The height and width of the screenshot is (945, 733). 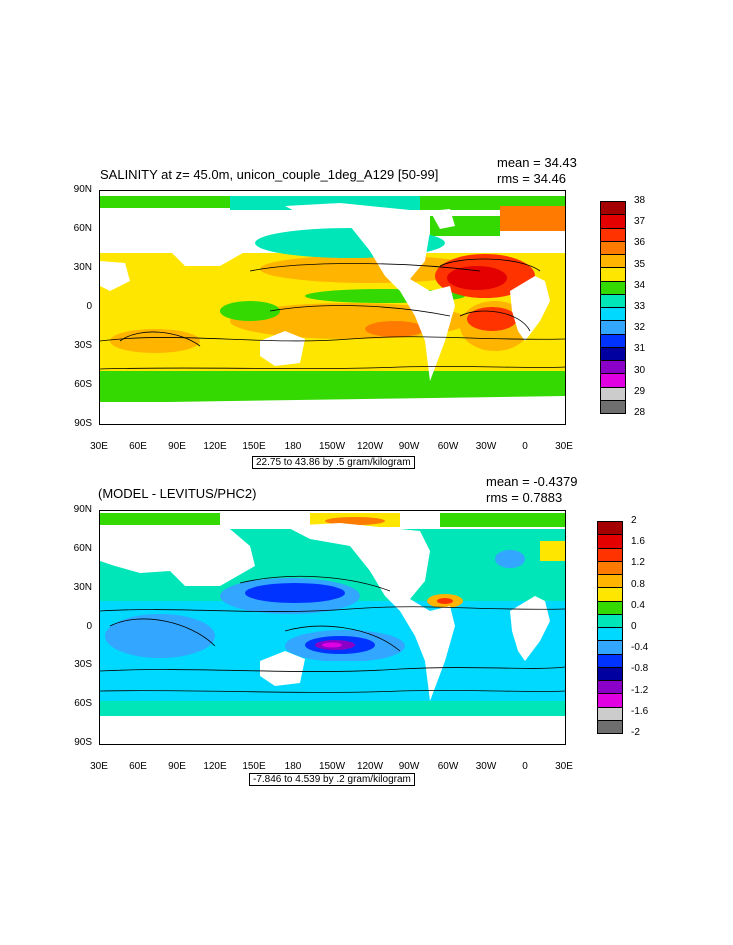 What do you see at coordinates (640, 306) in the screenshot?
I see `colorbar-label: 33` at bounding box center [640, 306].